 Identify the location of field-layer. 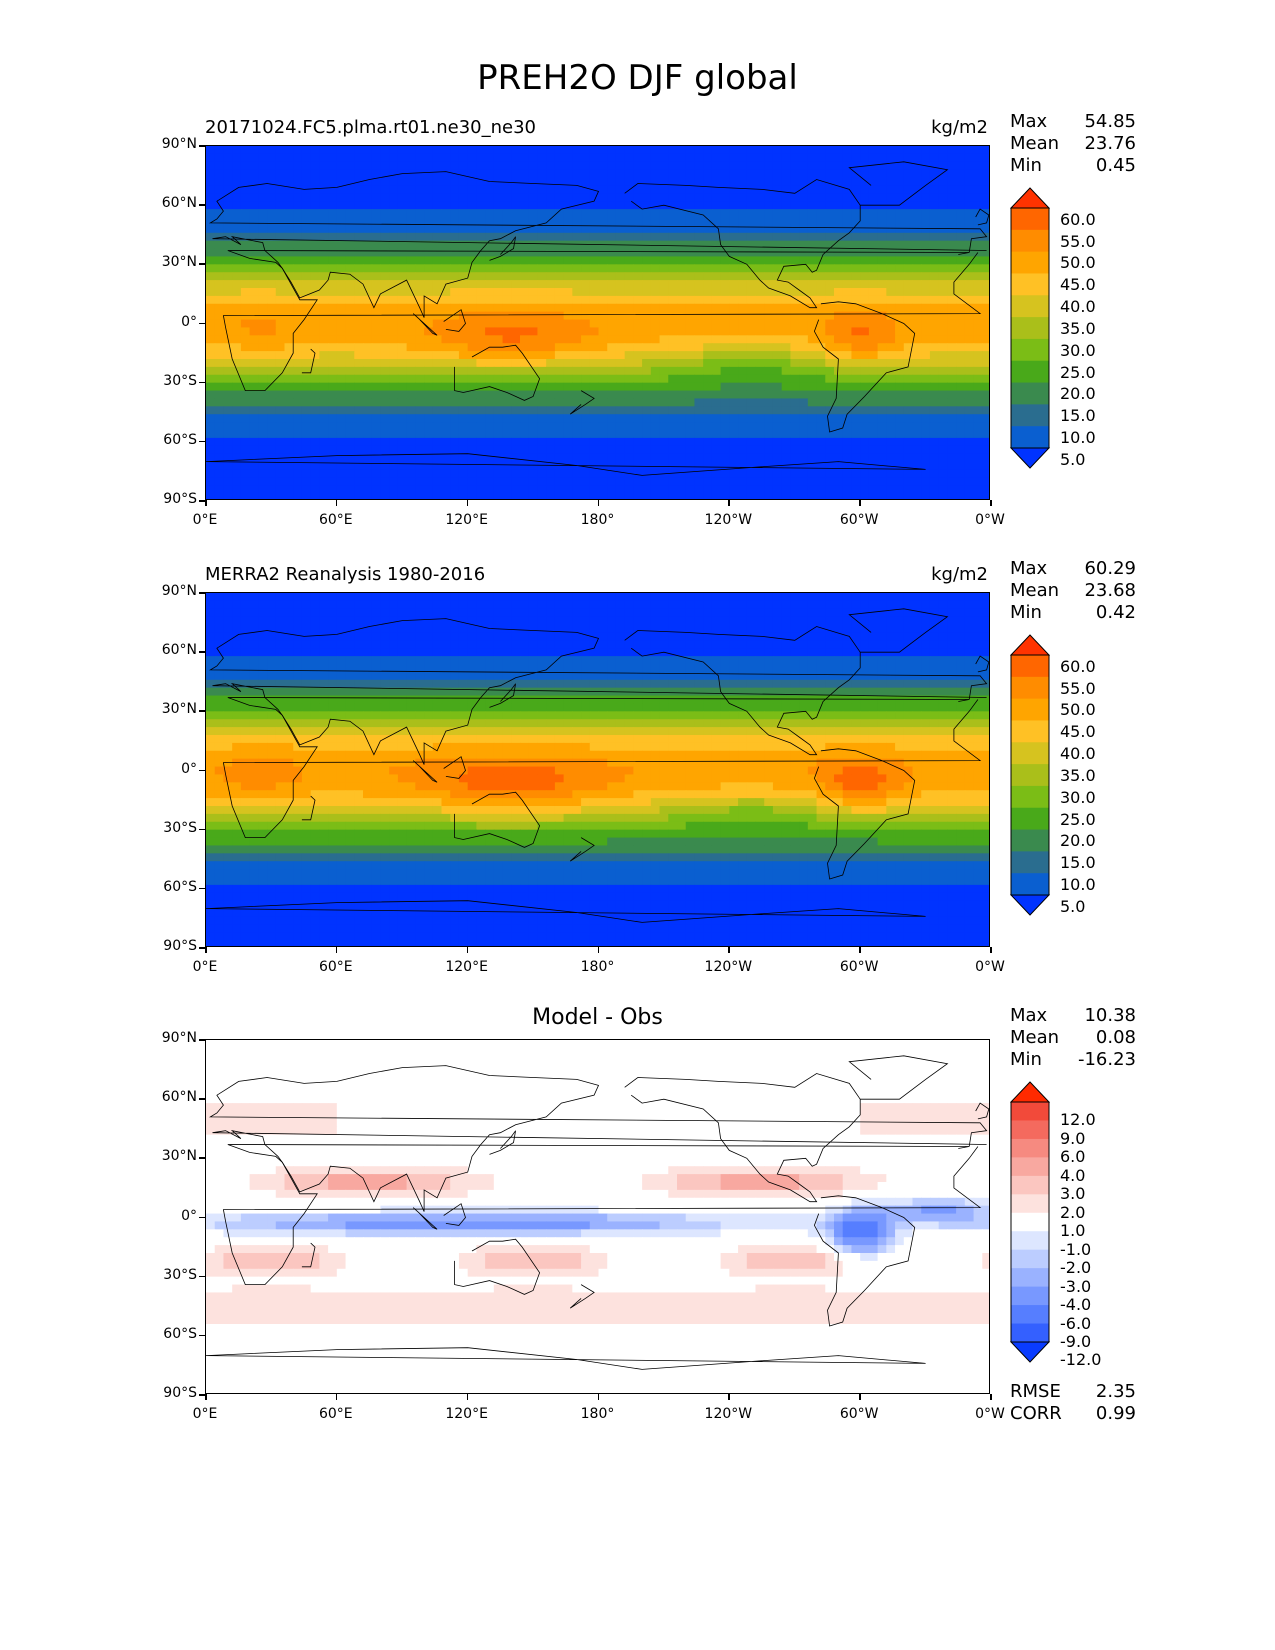
(597, 322).